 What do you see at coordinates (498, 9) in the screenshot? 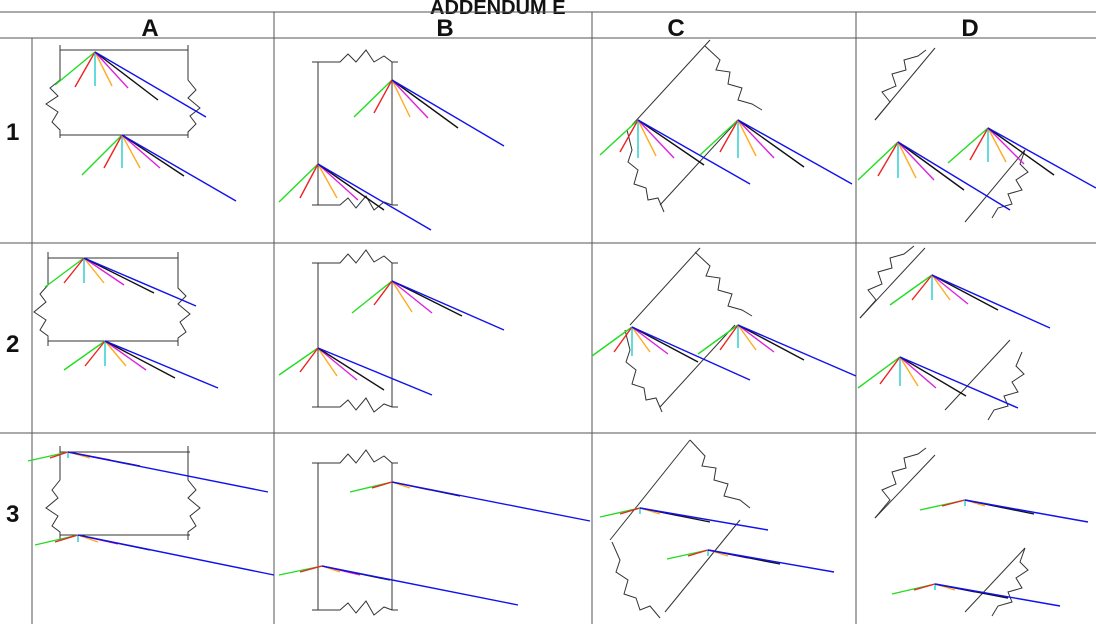
I see `partial-title: ADDENDUM E` at bounding box center [498, 9].